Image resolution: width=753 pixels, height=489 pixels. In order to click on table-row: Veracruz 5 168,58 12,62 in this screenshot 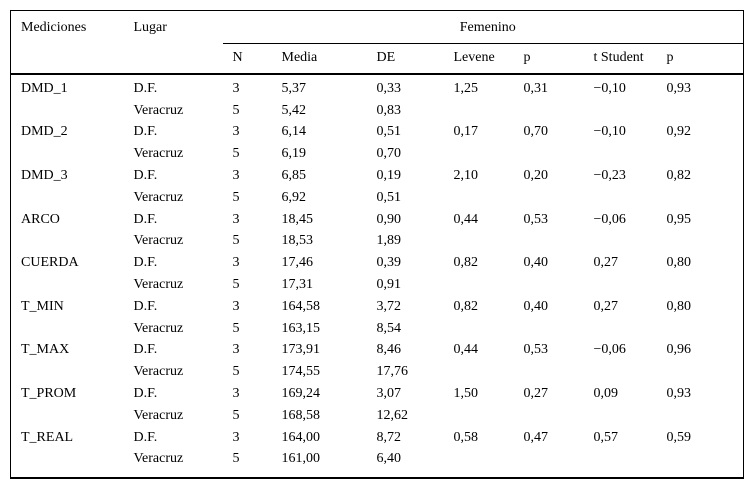, I will do `click(377, 416)`.